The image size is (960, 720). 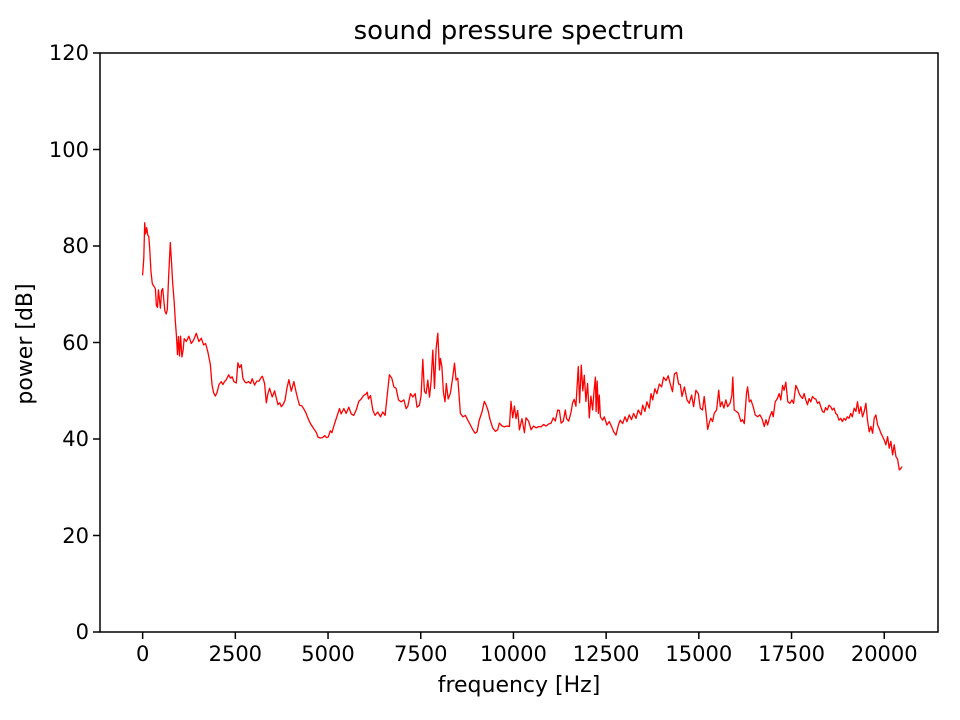 I want to click on x-tick-label: 5000, so click(x=328, y=654).